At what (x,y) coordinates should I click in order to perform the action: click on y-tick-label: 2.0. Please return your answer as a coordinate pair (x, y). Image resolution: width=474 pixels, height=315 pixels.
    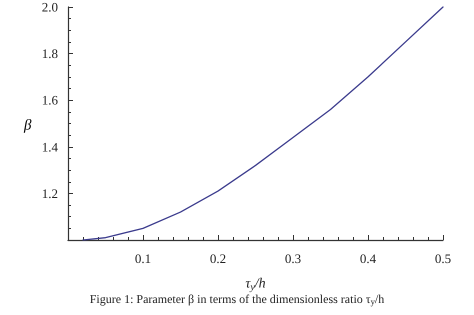
    Looking at the image, I should click on (50, 7).